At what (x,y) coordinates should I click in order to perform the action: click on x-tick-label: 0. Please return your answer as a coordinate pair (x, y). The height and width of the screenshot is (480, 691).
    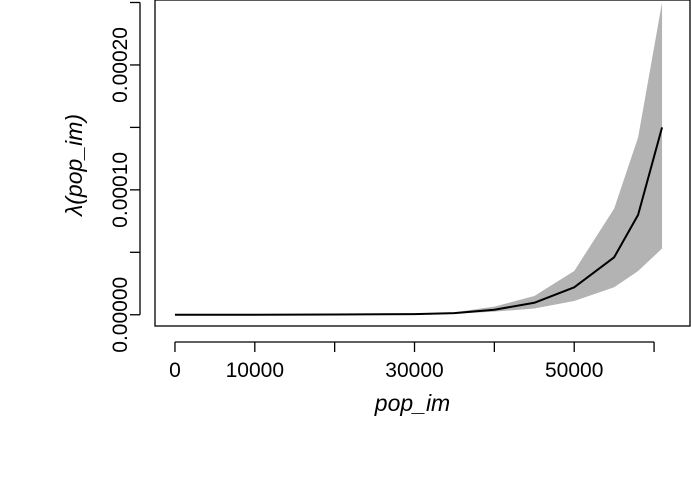
    Looking at the image, I should click on (175, 370).